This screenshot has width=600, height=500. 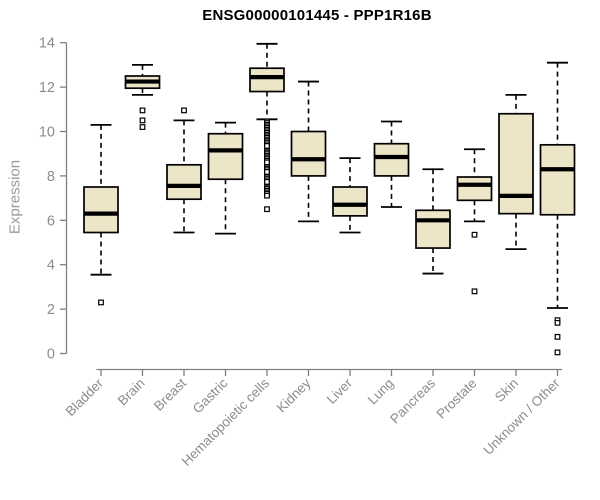 I want to click on boxplot-kidney, so click(x=308, y=151).